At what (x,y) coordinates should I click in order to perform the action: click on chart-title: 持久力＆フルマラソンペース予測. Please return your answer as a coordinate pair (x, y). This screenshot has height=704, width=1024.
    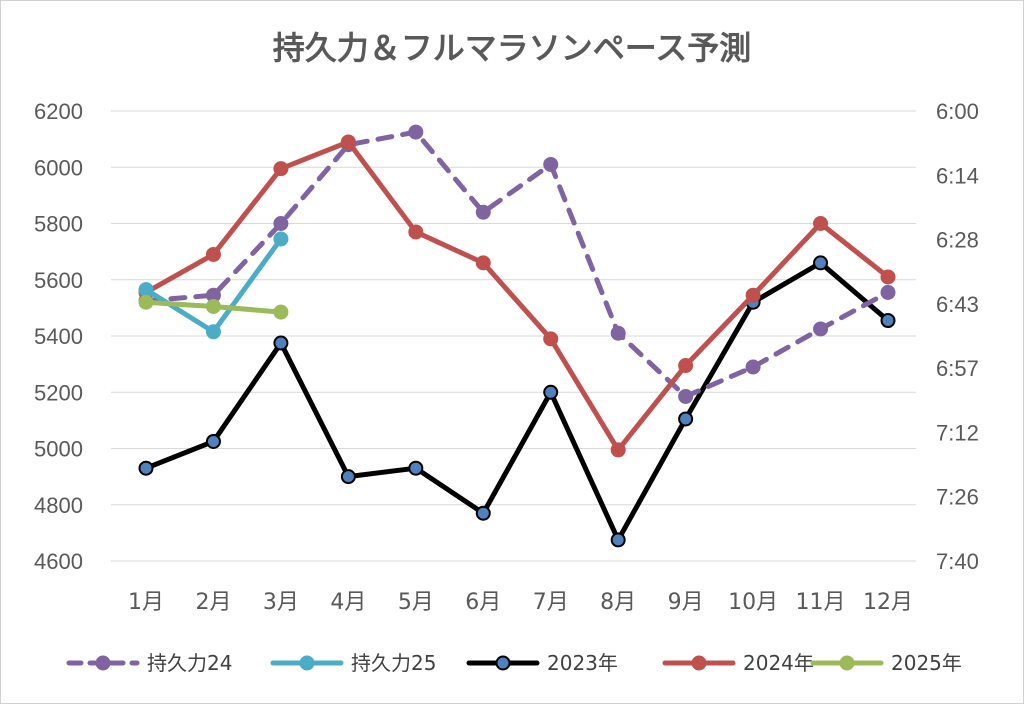
    Looking at the image, I should click on (512, 48).